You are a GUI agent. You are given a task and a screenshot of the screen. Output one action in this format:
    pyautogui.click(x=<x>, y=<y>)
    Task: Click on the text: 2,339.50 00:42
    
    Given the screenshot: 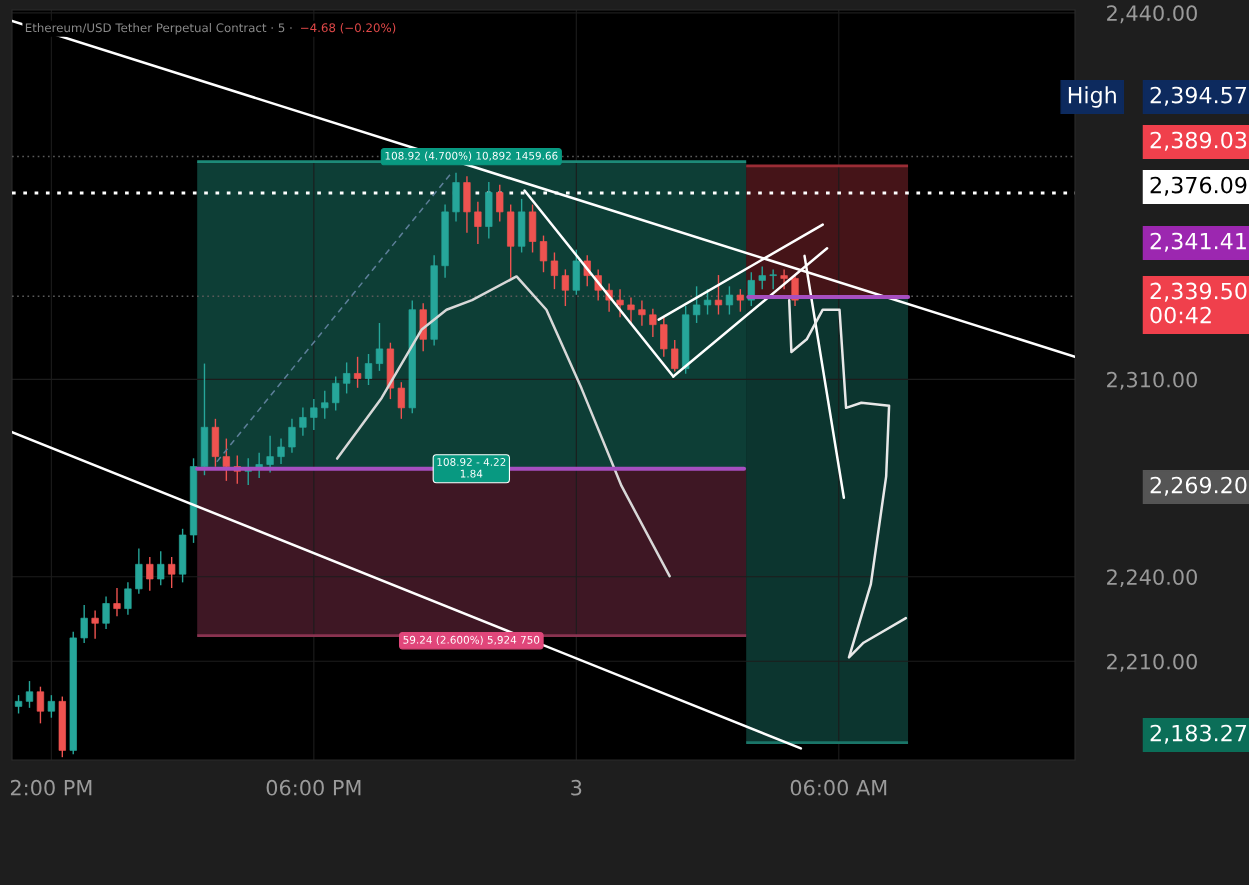 What is the action you would take?
    pyautogui.click(x=1198, y=303)
    